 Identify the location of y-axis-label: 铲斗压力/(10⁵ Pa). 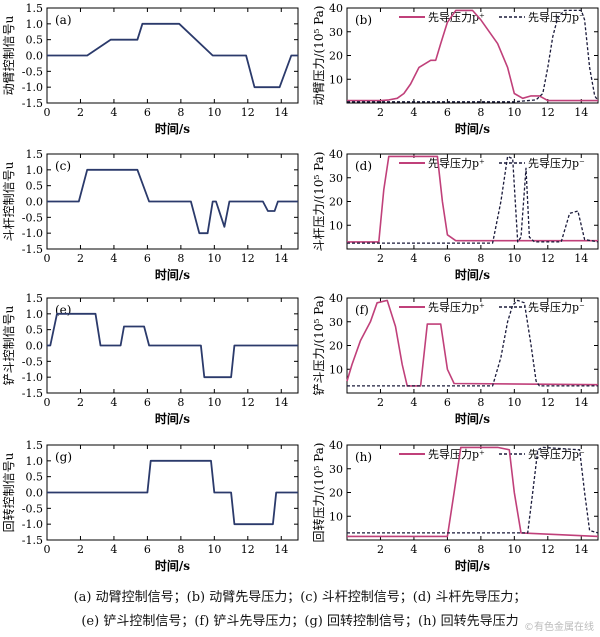
(318, 346).